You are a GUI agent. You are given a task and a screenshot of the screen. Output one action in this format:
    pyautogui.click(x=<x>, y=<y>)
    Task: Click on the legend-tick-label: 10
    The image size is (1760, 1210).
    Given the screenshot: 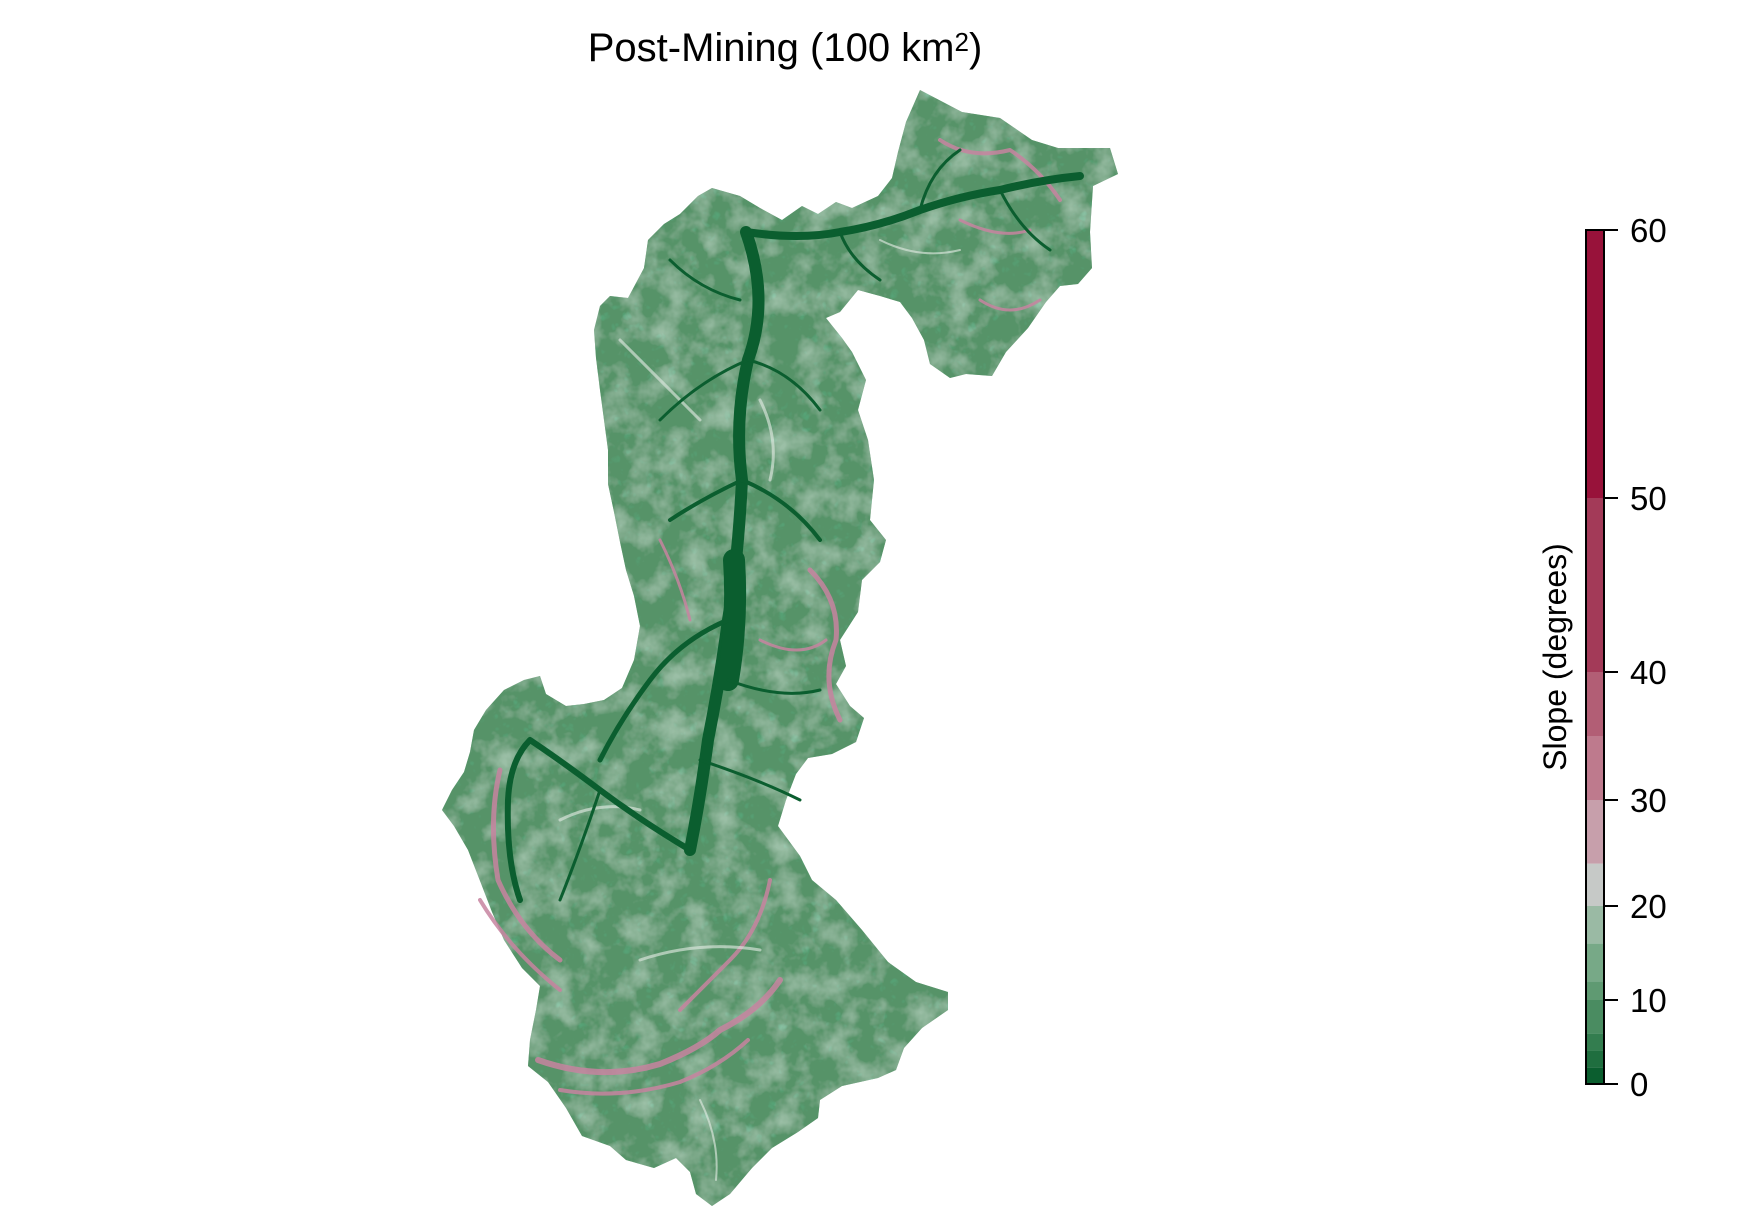 What is the action you would take?
    pyautogui.click(x=1648, y=1000)
    